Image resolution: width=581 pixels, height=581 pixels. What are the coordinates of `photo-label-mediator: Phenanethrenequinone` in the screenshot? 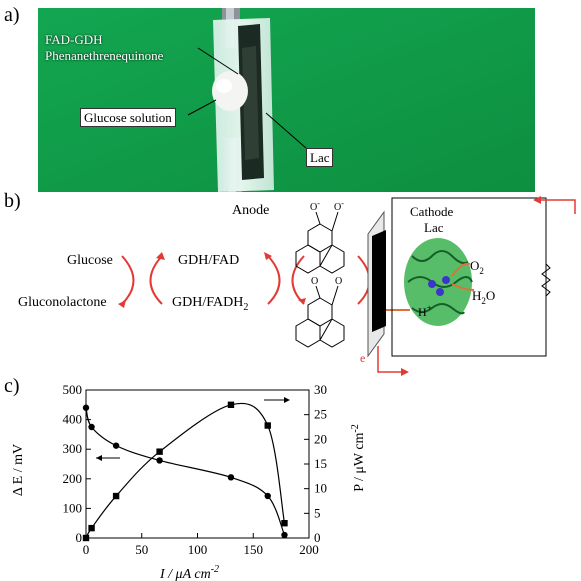 It's located at (104, 55).